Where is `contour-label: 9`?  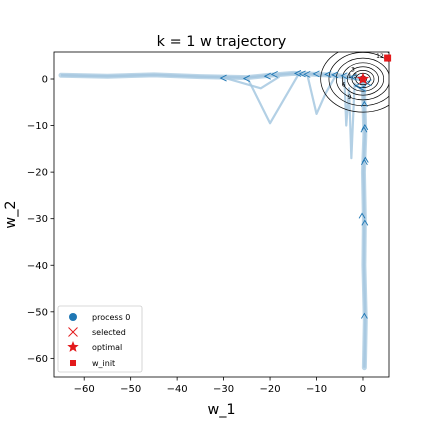 contour-label: 9 is located at coordinates (350, 97).